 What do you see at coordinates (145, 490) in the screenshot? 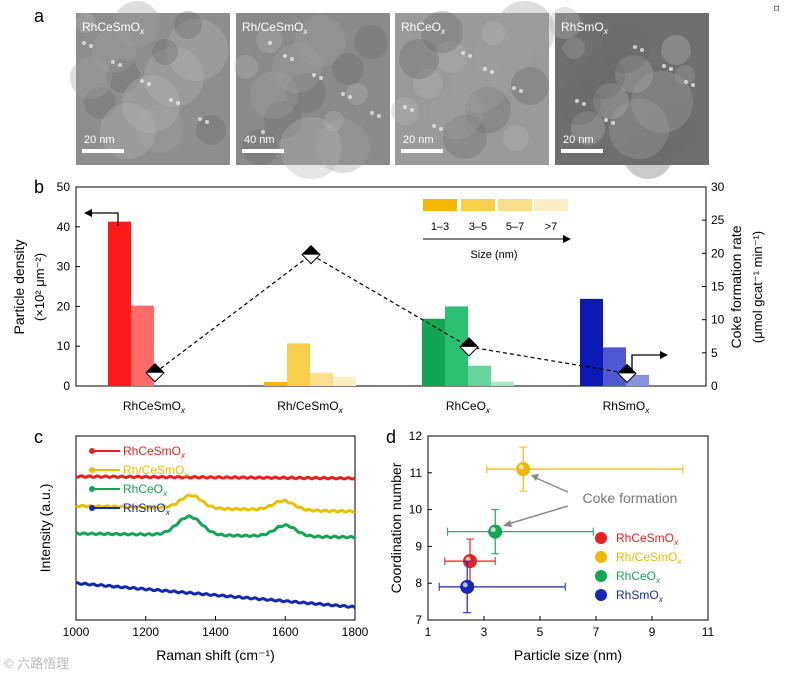
I see `legend-label: RhCeOx` at bounding box center [145, 490].